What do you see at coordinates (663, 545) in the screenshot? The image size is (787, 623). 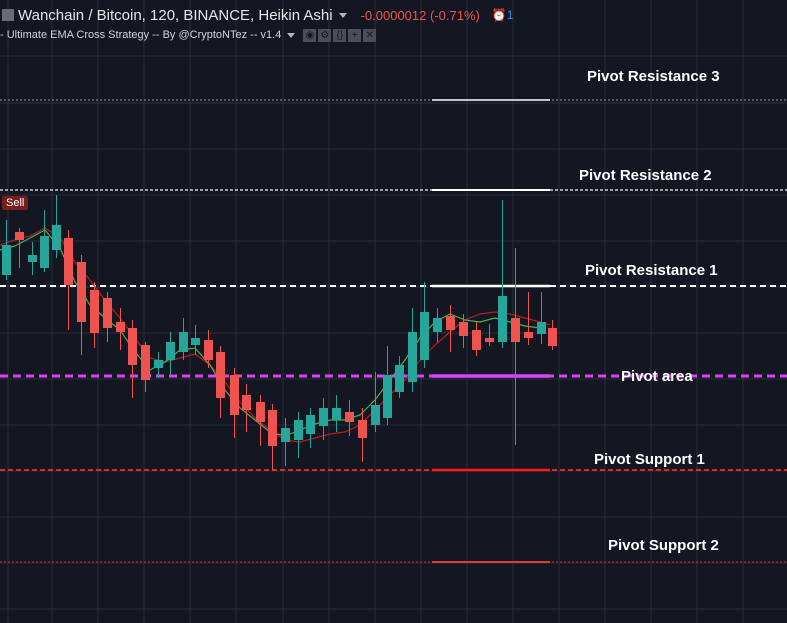 I see `pivot-support-2-label: Pivot Support 2` at bounding box center [663, 545].